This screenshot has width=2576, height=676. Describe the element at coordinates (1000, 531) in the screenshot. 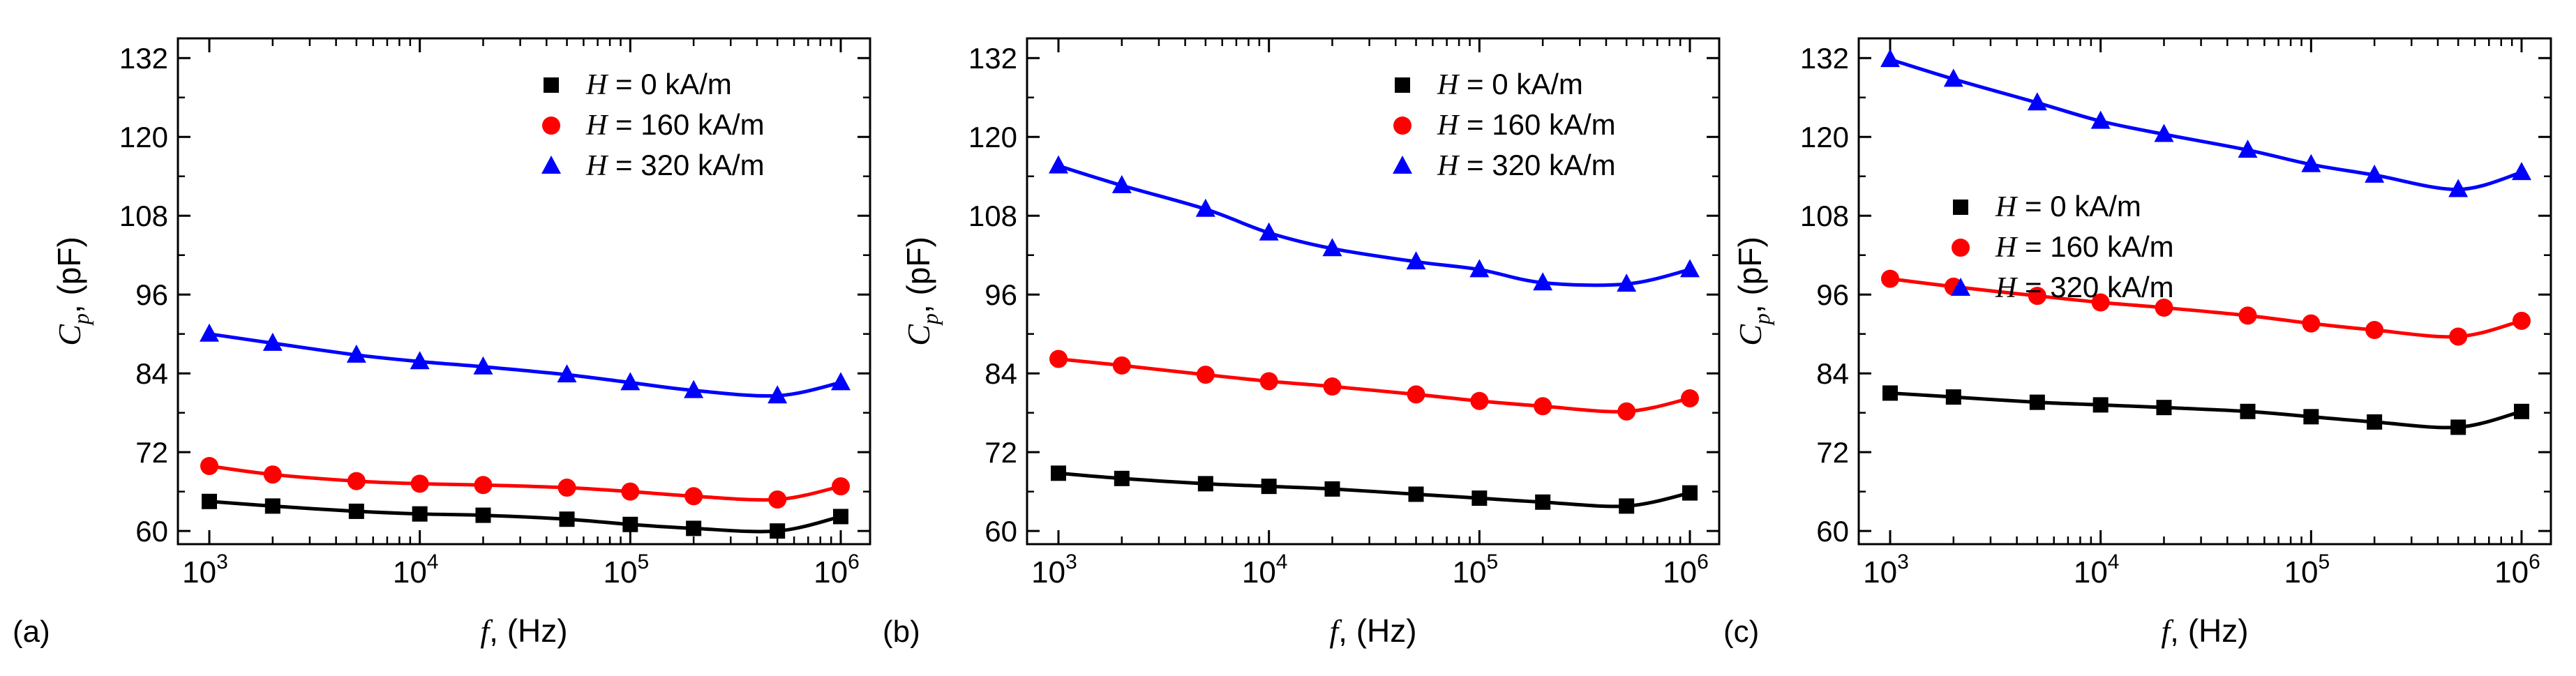

I see `y-tick-label: 60` at that location.